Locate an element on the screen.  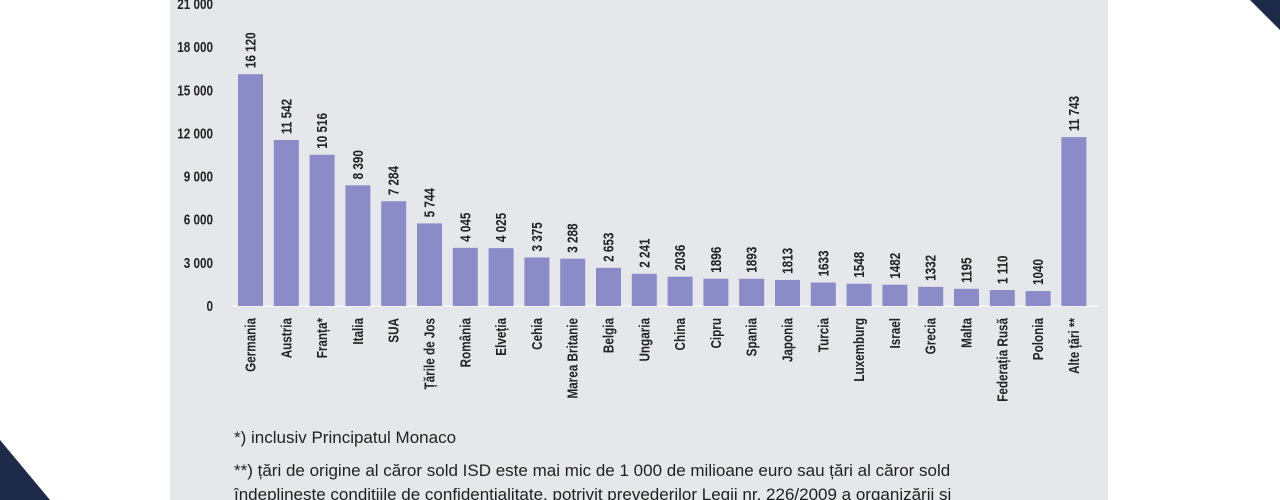
category-label: Alte țări ** is located at coordinates (1074, 345).